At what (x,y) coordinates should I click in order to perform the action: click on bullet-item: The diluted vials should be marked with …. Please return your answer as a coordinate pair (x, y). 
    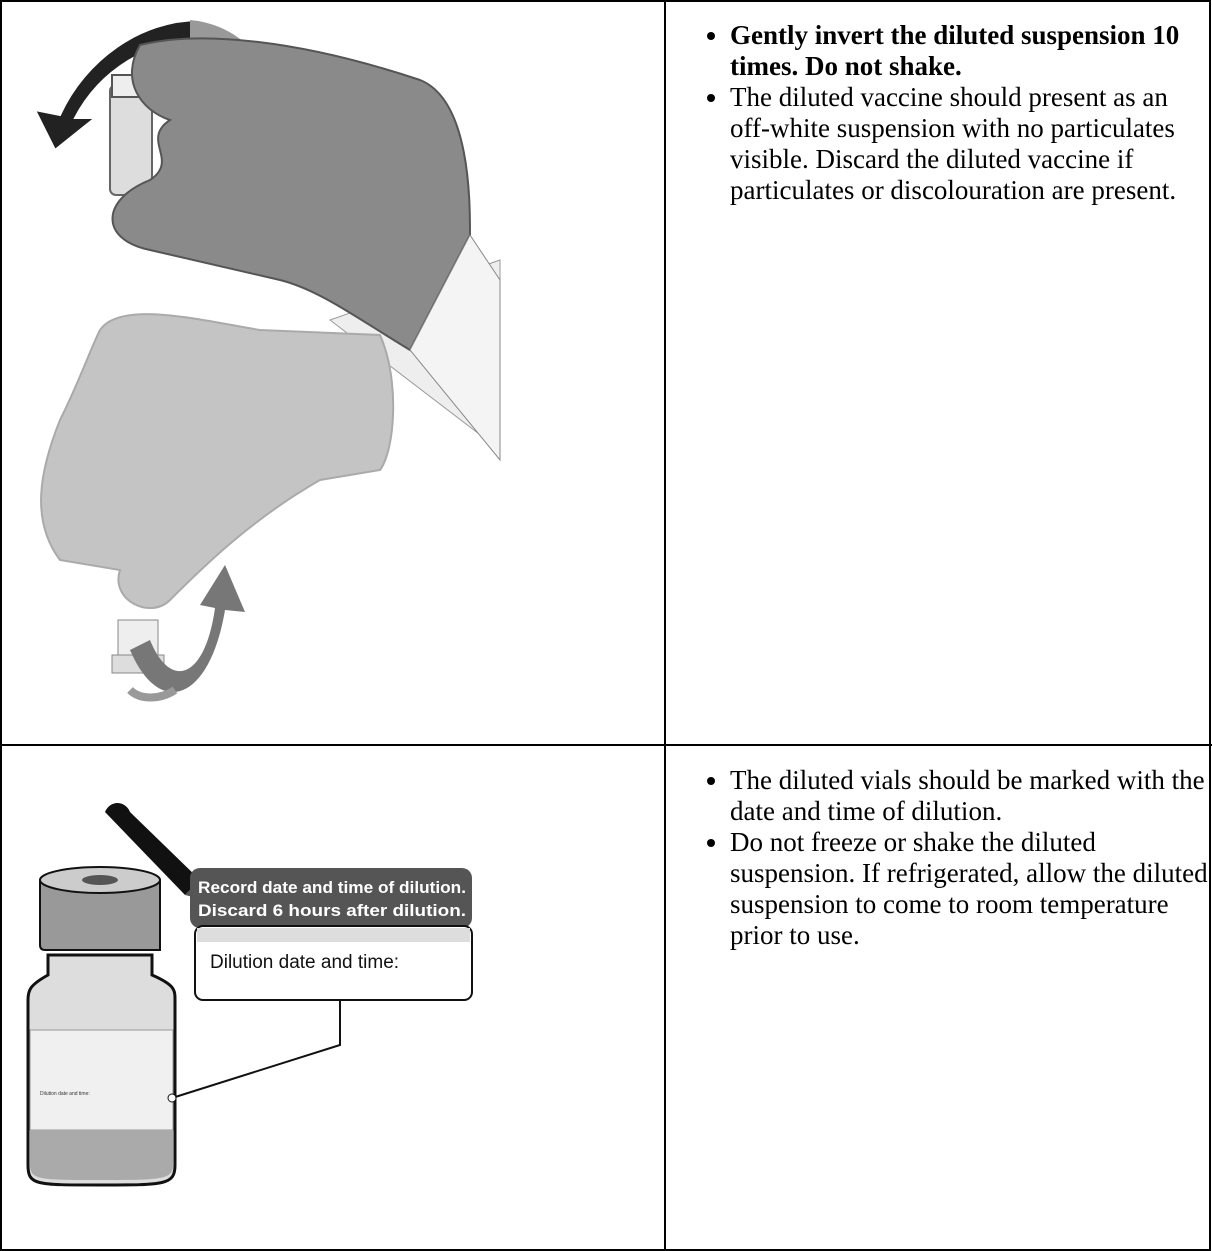
    Looking at the image, I should click on (970, 796).